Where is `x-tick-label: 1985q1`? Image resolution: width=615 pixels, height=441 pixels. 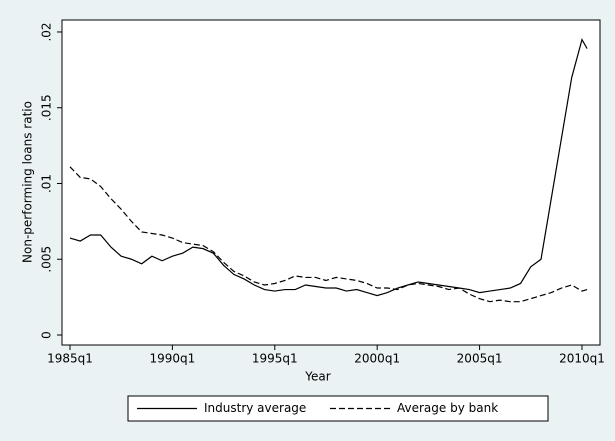
x-tick-label: 1985q1 is located at coordinates (70, 359).